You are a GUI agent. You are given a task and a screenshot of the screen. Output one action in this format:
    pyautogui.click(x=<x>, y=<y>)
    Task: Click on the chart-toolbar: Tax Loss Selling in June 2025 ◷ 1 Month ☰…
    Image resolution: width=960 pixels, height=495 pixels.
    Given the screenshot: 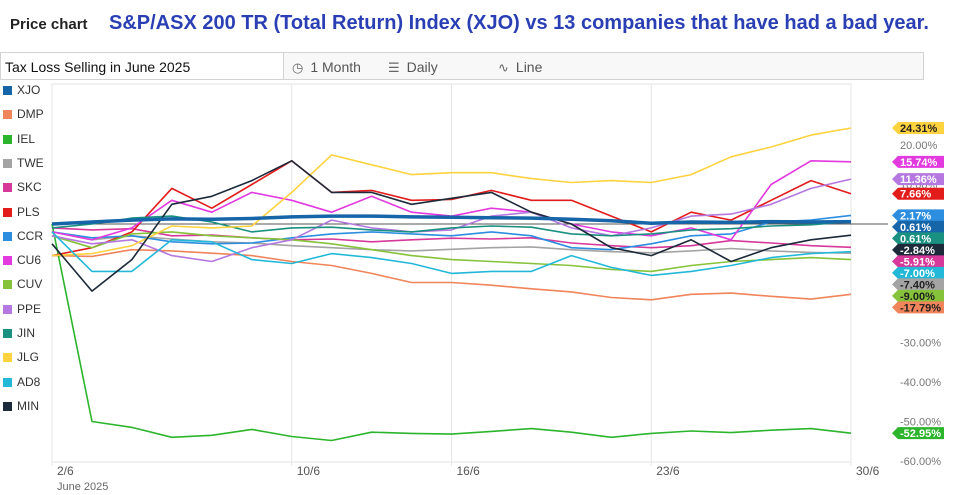 What is the action you would take?
    pyautogui.click(x=462, y=66)
    